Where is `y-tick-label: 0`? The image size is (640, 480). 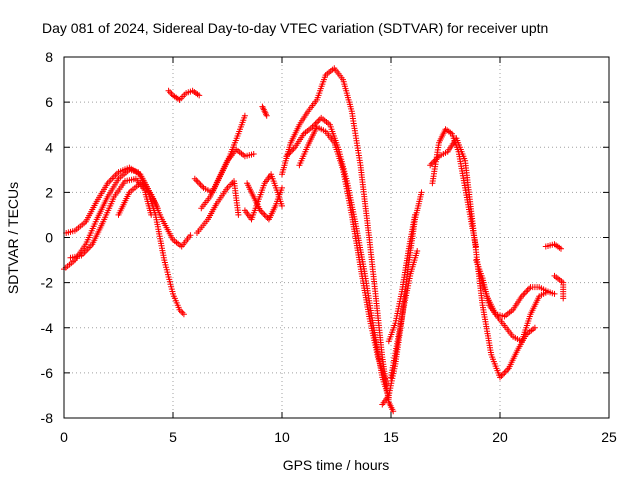
y-tick-label: 0 is located at coordinates (49, 238).